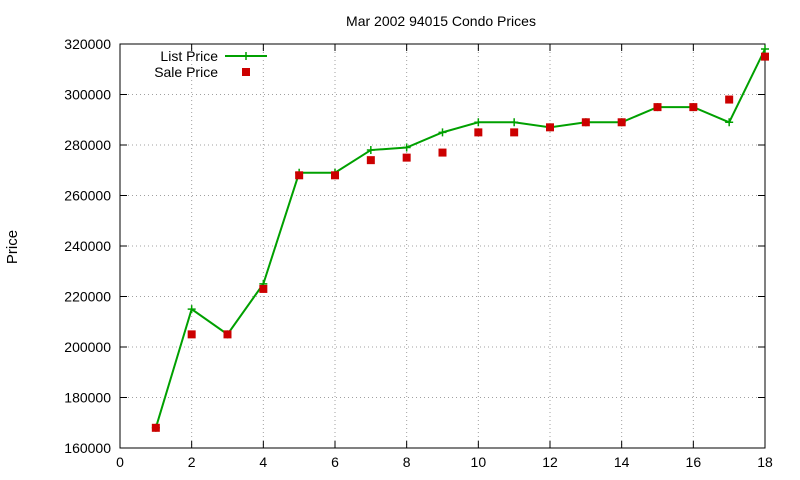 The height and width of the screenshot is (480, 800). What do you see at coordinates (186, 72) in the screenshot?
I see `legend-label-sale-price: Sale Price` at bounding box center [186, 72].